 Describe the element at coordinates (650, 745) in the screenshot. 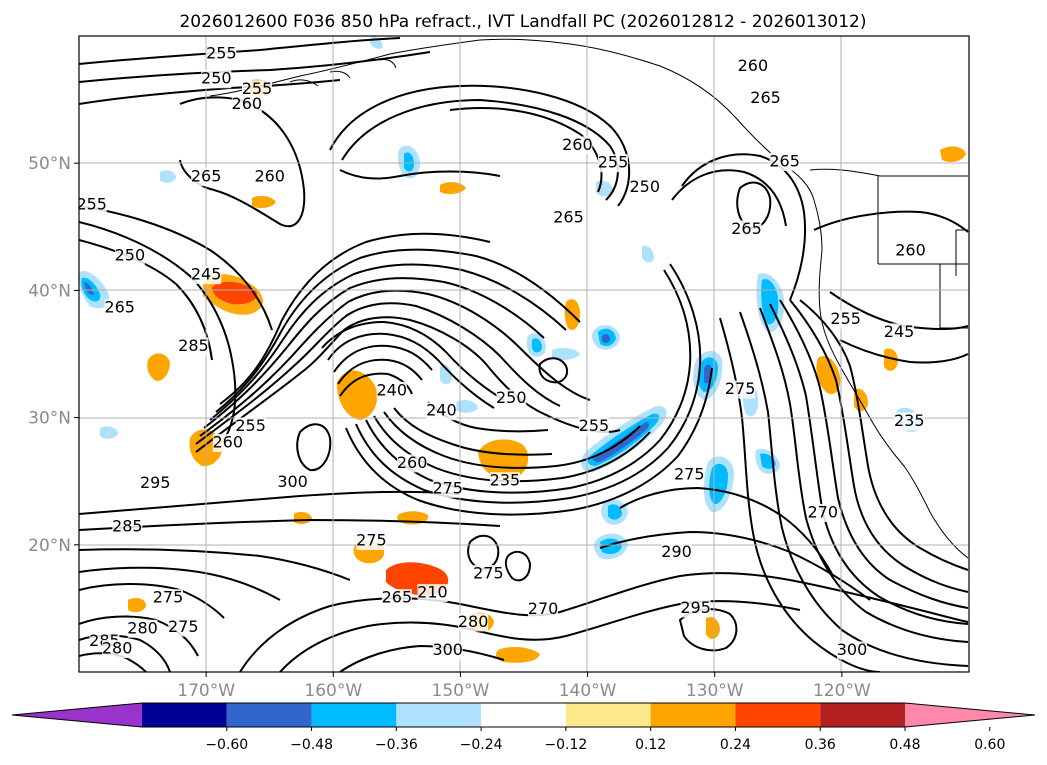

I see `colorbar-tick-label: 0.12` at that location.